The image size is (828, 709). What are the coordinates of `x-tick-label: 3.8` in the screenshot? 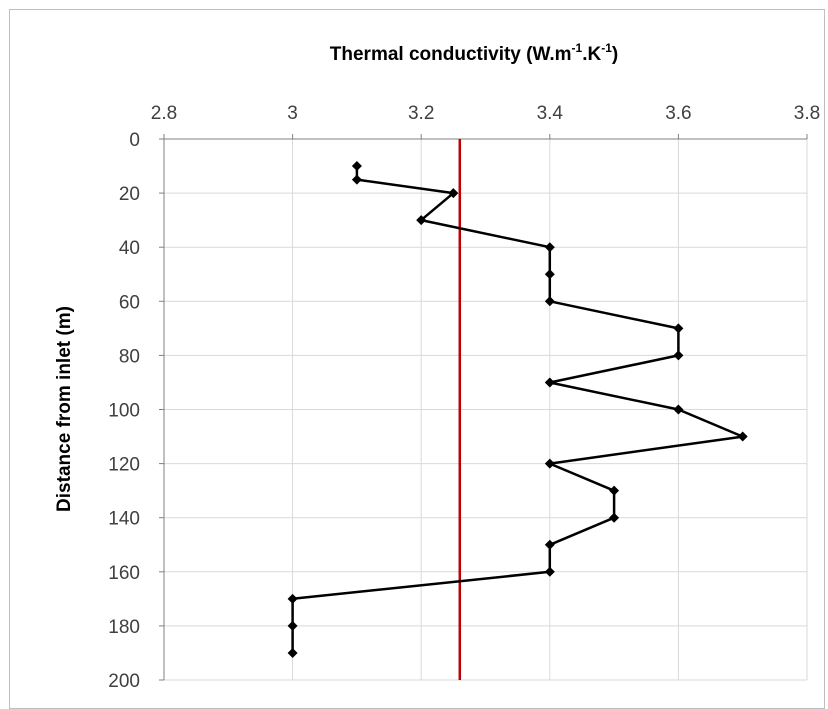 It's located at (807, 113).